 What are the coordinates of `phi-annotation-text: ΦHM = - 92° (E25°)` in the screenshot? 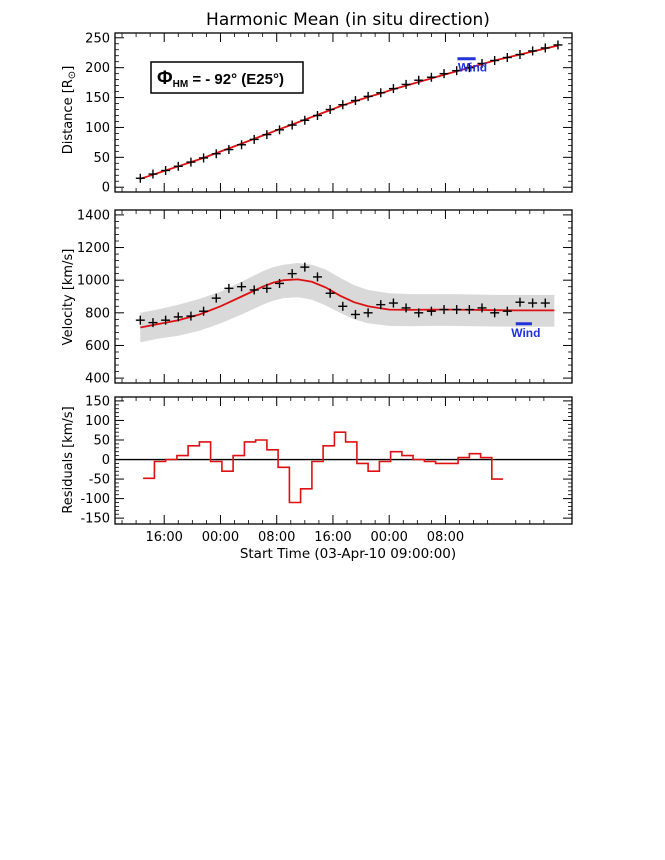 It's located at (220, 79).